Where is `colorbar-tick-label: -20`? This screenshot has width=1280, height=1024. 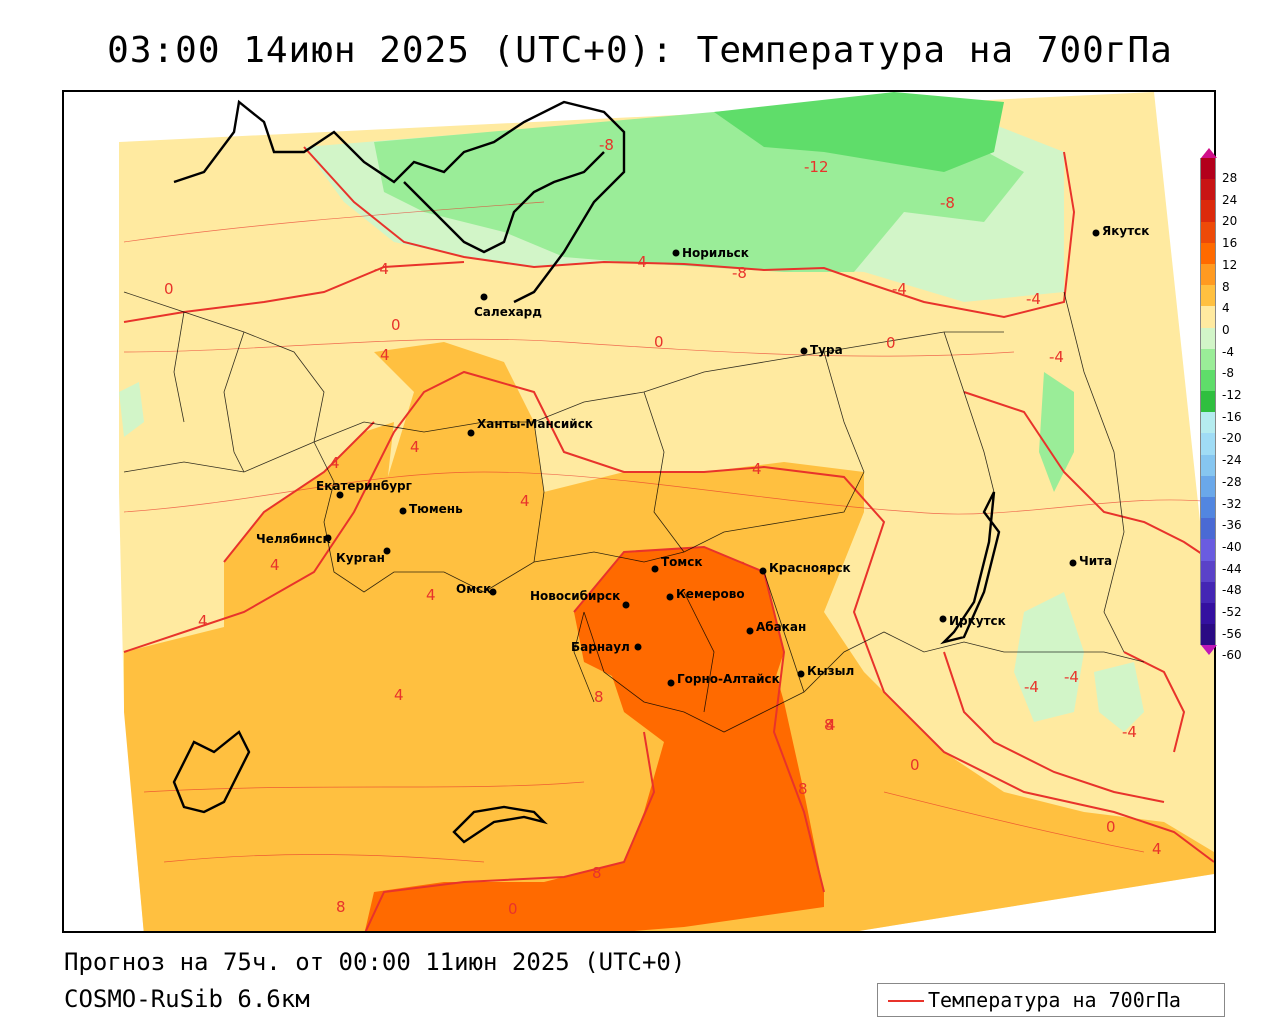
colorbar-tick-label: -20 is located at coordinates (1232, 438).